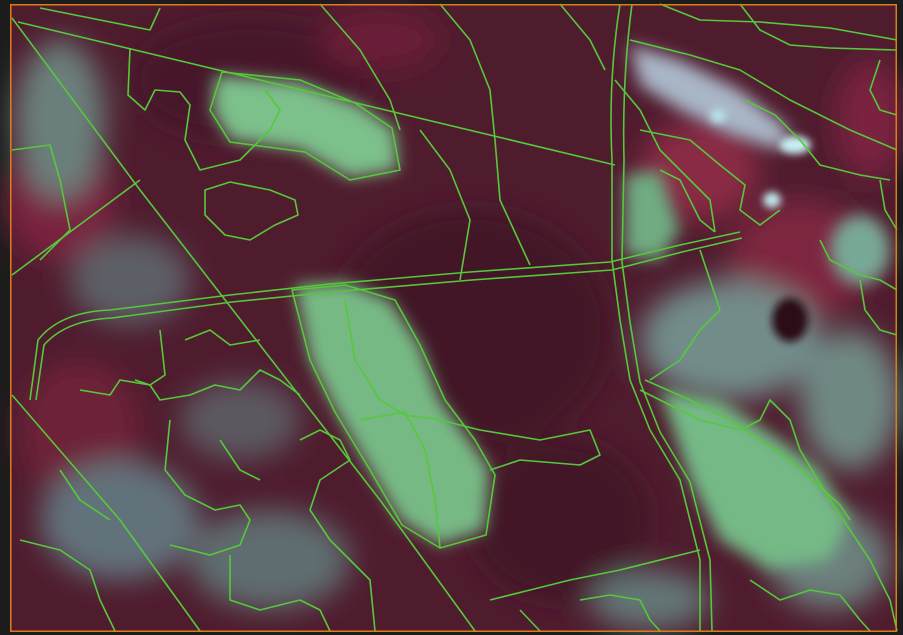  What do you see at coordinates (76, 227) in the screenshot?
I see `boundary-diagonal-nw` at bounding box center [76, 227].